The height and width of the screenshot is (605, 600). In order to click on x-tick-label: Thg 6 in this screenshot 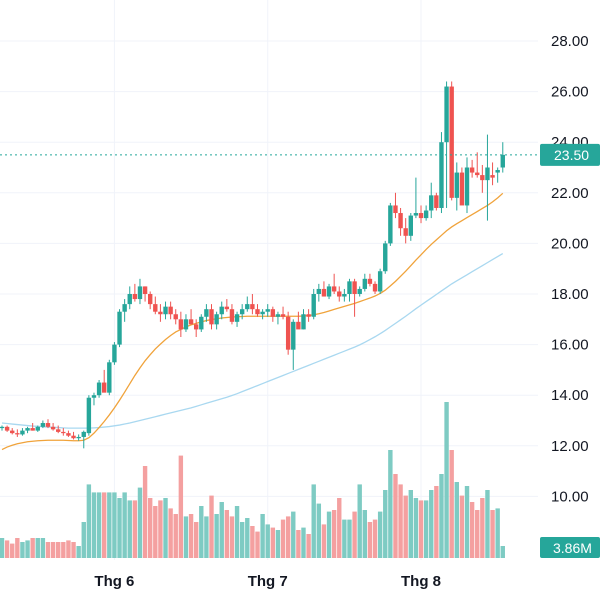, I will do `click(114, 581)`.